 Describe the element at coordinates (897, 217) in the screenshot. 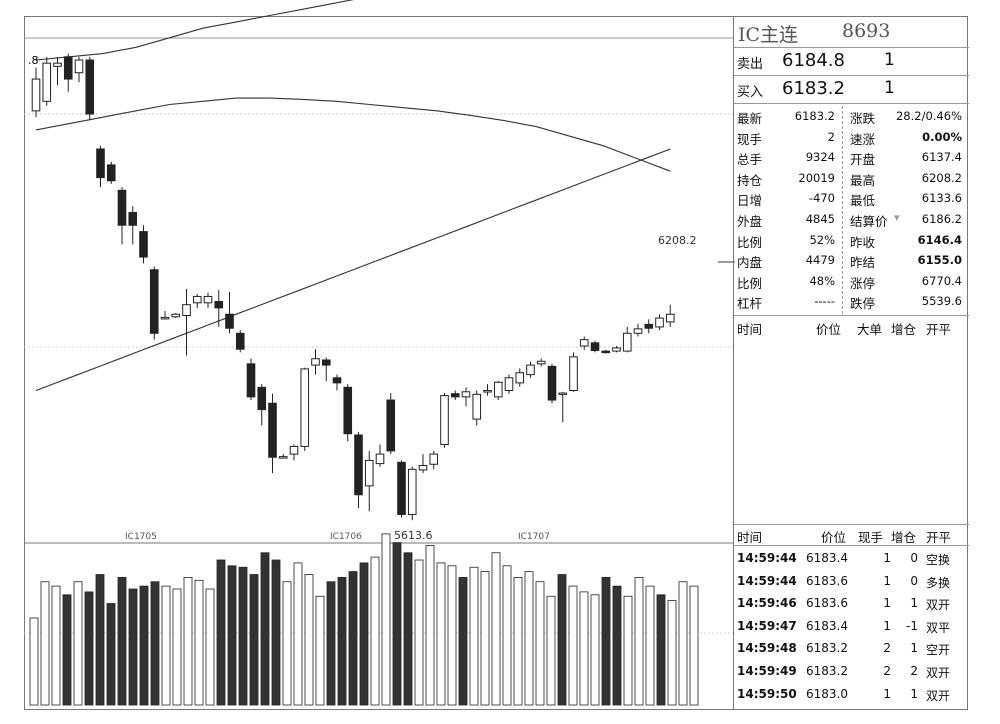

I see `dropdown-arrow-icon: ▾` at that location.